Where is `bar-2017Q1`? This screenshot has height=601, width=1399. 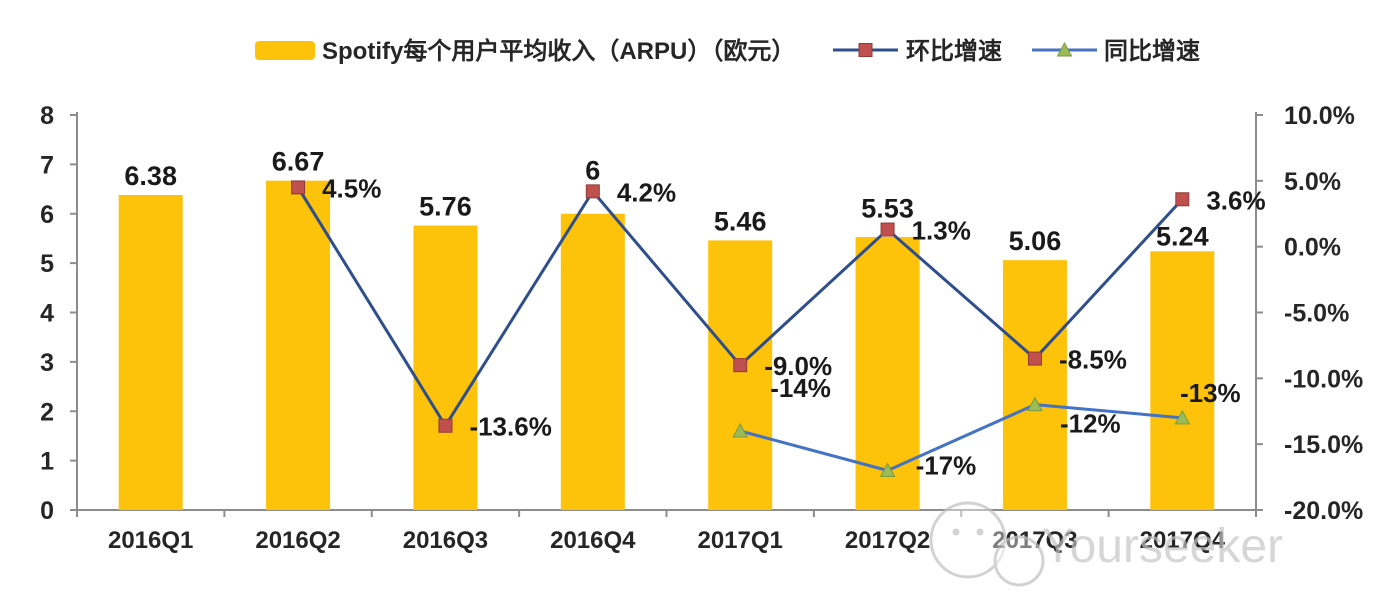
bar-2017Q1 is located at coordinates (740, 375).